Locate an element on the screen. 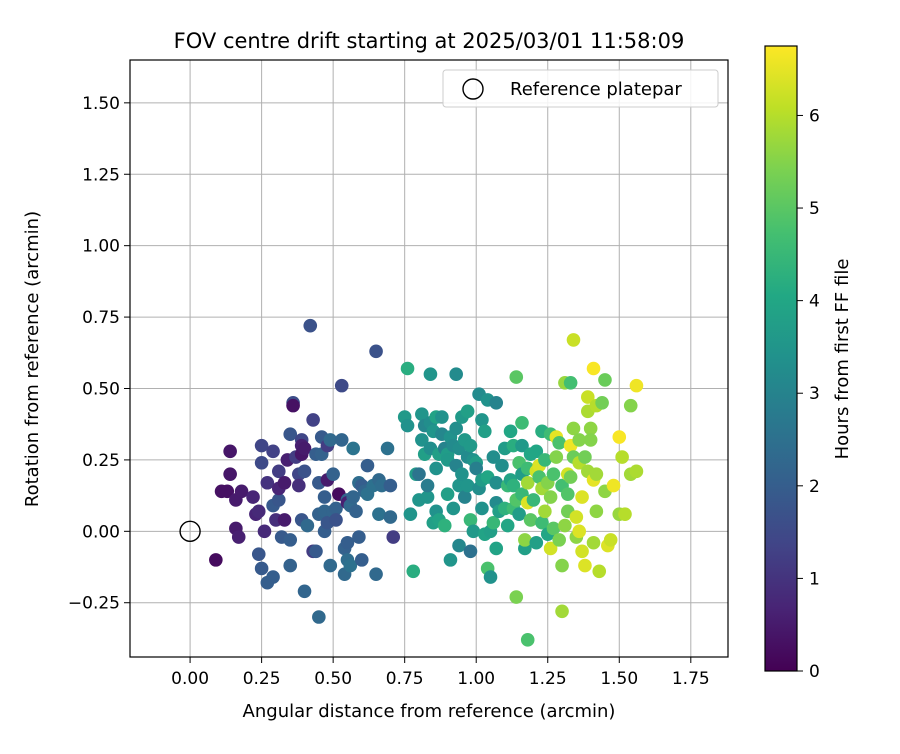 This screenshot has width=900, height=754. colorbar-label: Hours from first FF file is located at coordinates (842, 359).